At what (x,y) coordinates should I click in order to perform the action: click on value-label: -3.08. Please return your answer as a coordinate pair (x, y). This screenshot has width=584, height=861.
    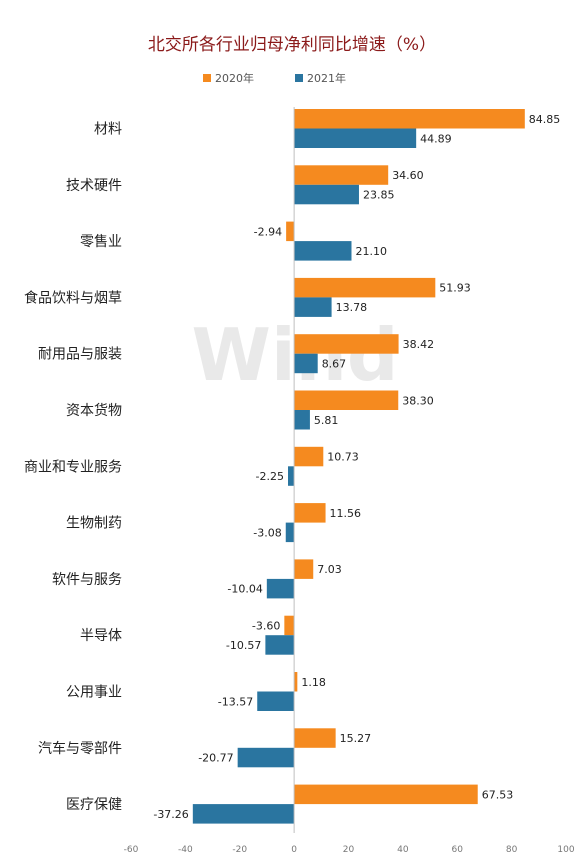
    Looking at the image, I should click on (267, 532).